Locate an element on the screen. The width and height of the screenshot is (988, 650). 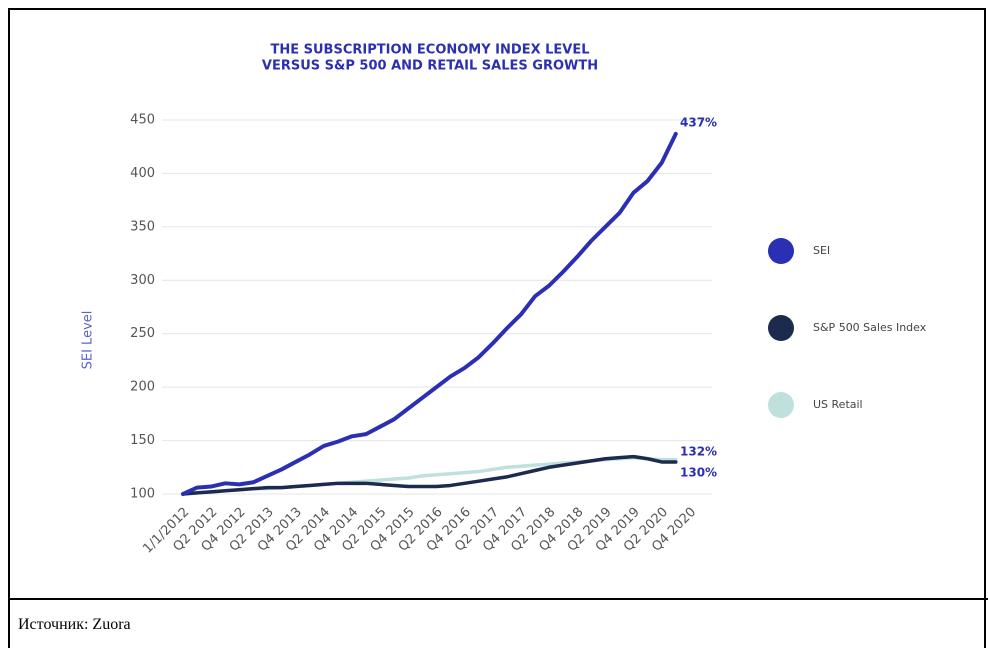
y-tick-label: 150 is located at coordinates (142, 440).